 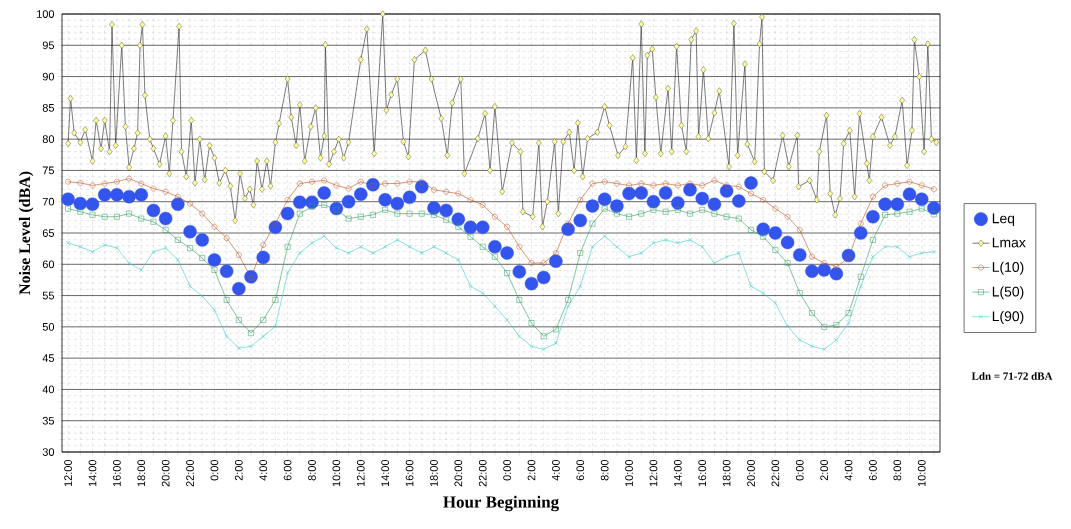 What do you see at coordinates (48, 76) in the screenshot?
I see `y-tick-label: 90` at bounding box center [48, 76].